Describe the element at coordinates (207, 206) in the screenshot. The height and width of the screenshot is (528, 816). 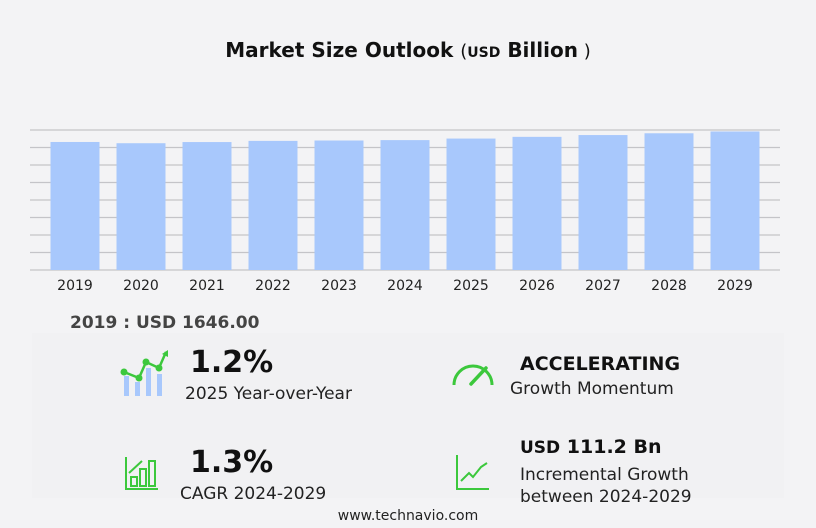
I see `bar-2021` at that location.